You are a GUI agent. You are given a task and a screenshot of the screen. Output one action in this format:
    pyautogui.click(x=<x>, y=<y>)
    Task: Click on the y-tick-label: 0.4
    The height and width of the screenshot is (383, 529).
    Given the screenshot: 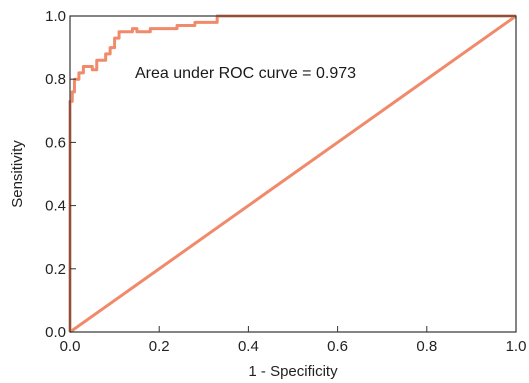 What is the action you would take?
    pyautogui.click(x=55, y=206)
    